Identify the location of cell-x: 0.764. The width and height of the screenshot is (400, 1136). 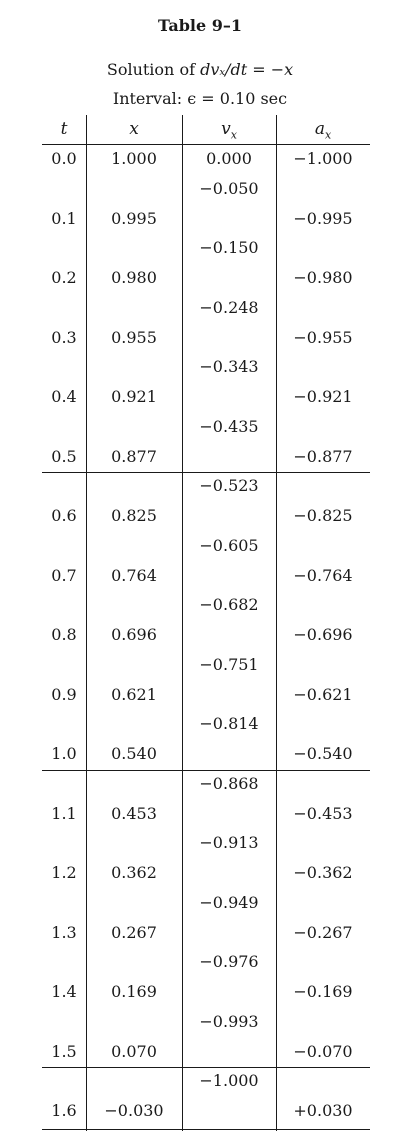
(134, 575).